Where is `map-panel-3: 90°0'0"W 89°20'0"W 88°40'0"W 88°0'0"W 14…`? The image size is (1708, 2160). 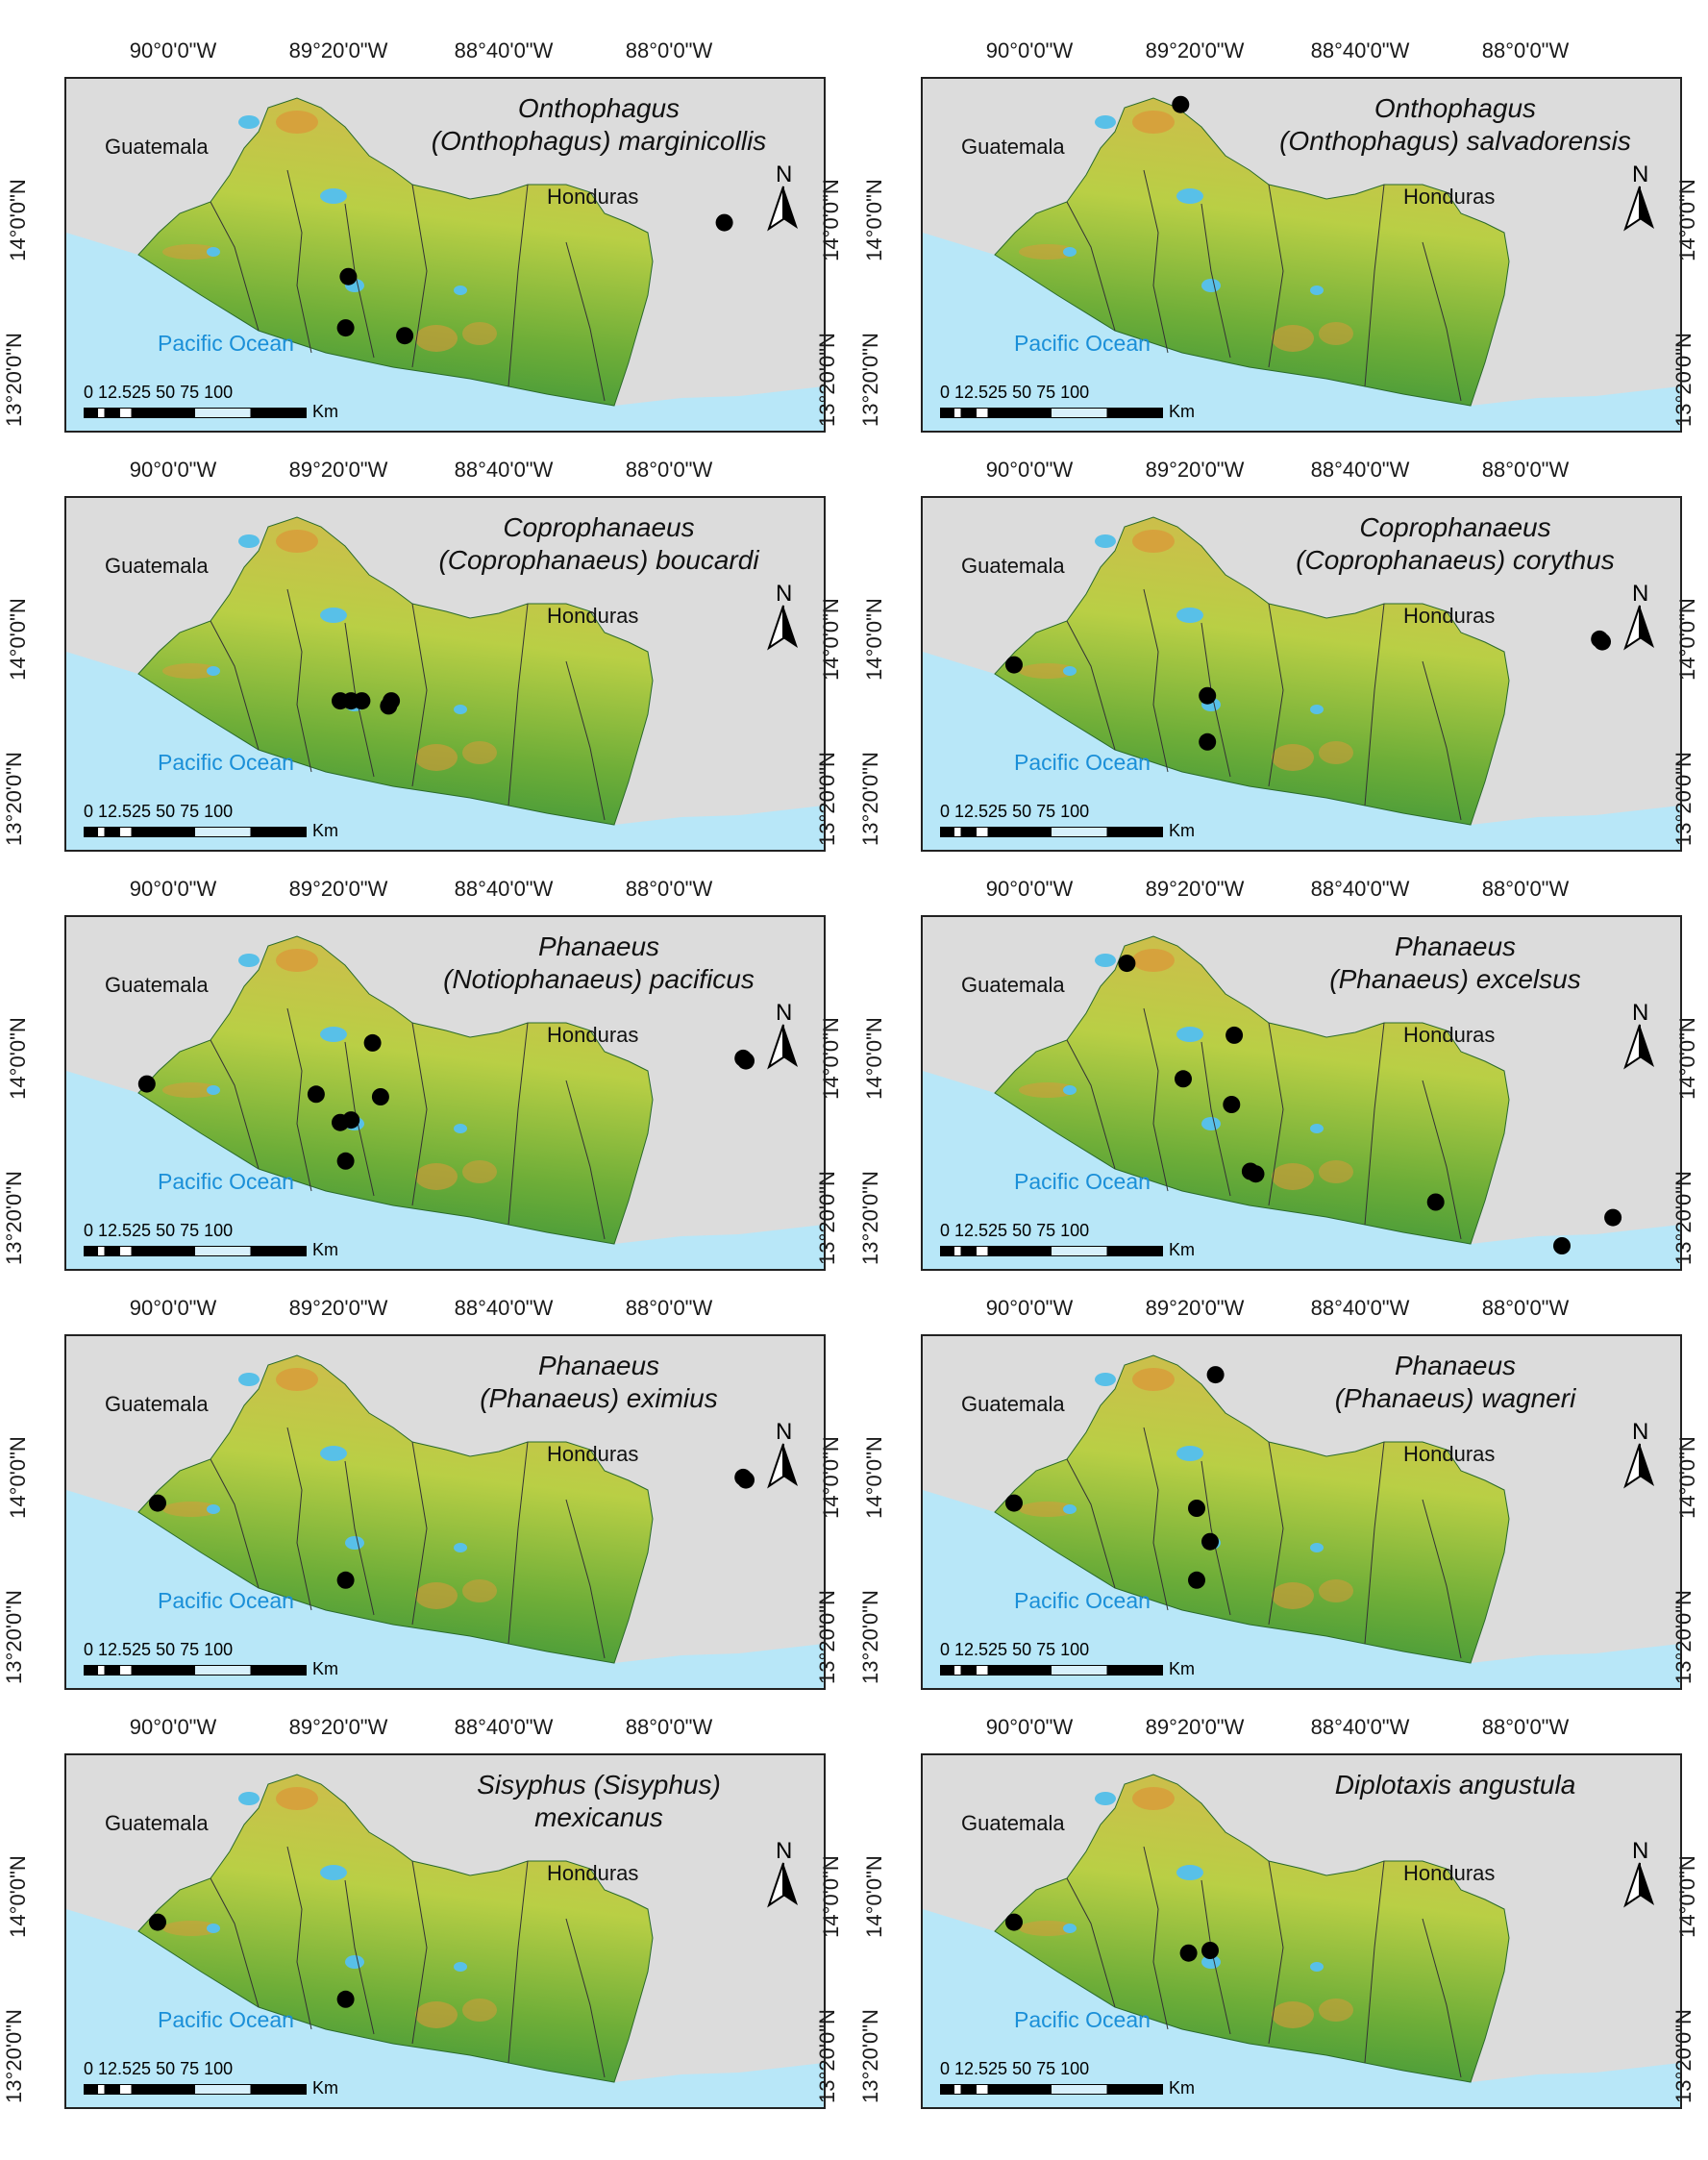
map-panel-3: 90°0'0"W 89°20'0"W 88°40'0"W 88°0'0"W 14… is located at coordinates (426, 668).